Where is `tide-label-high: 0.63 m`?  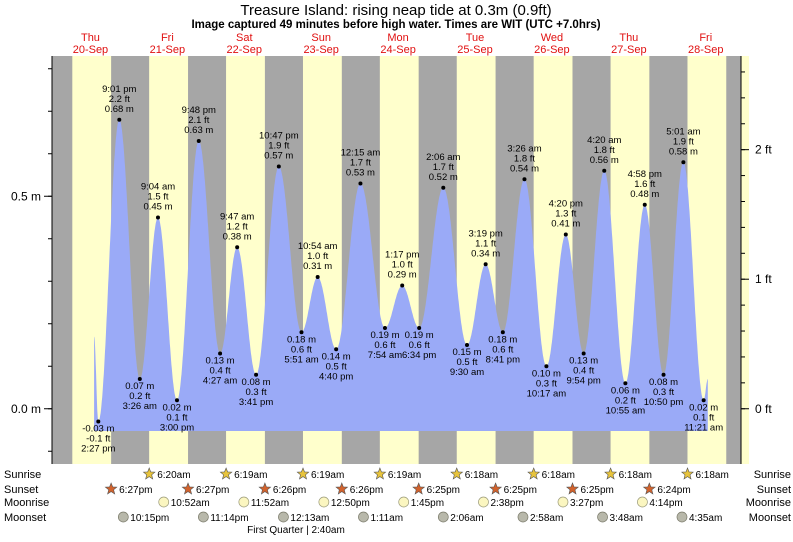
tide-label-high: 0.63 m is located at coordinates (198, 130).